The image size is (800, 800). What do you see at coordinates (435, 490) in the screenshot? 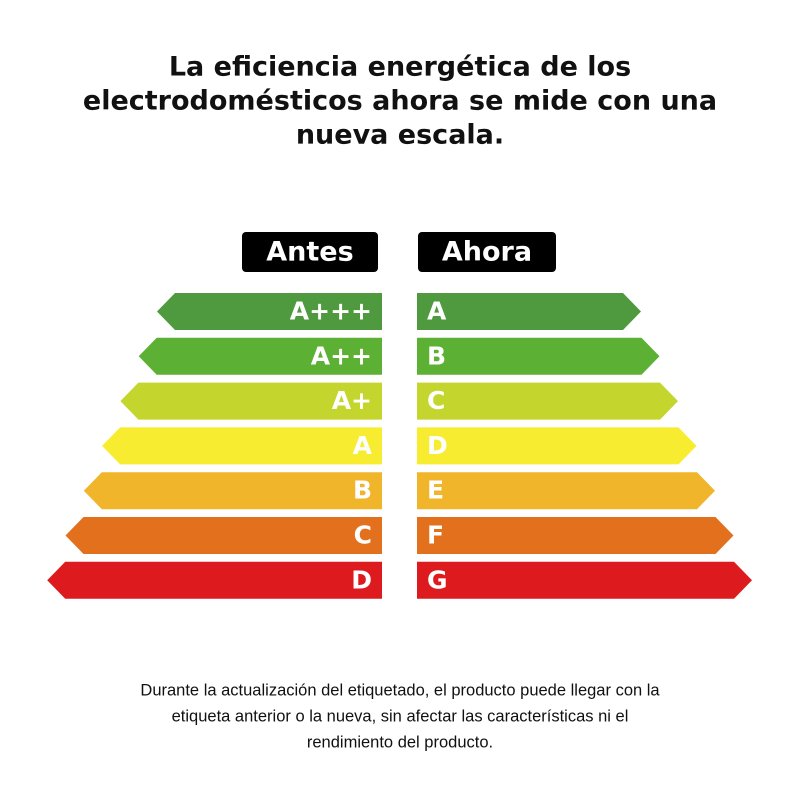
I see `energy-label: E` at bounding box center [435, 490].